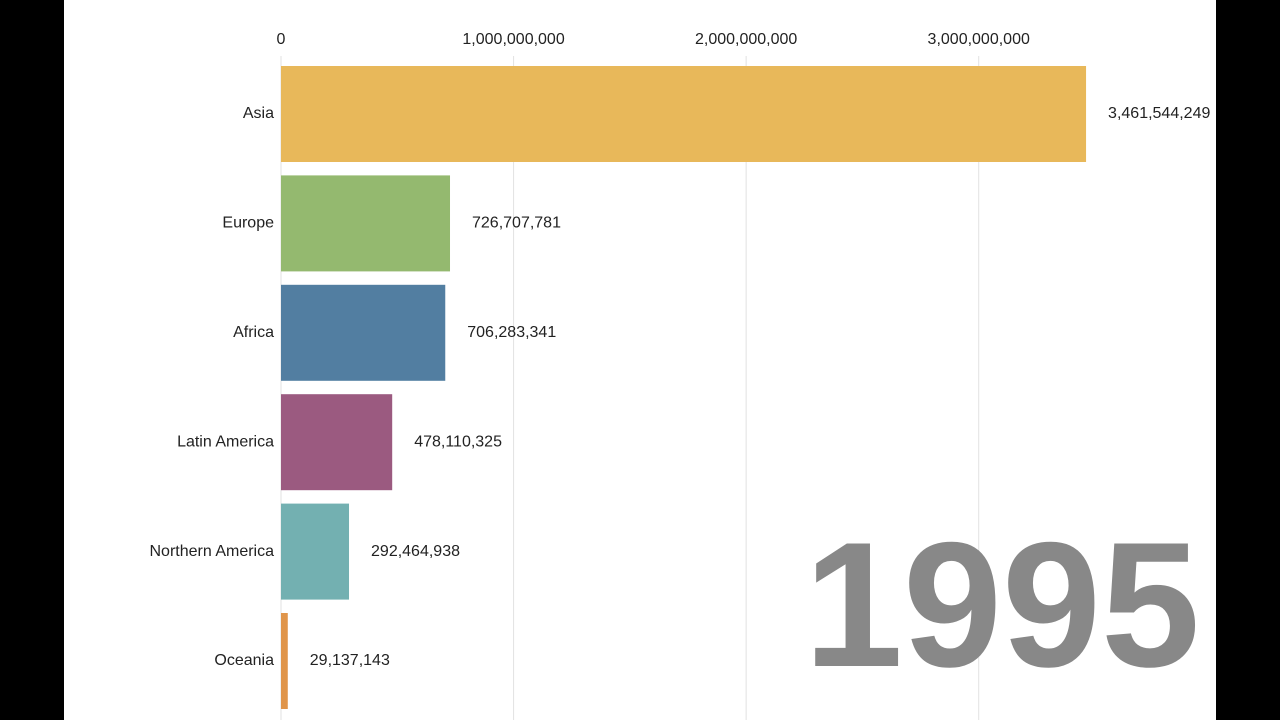 The width and height of the screenshot is (1280, 720). Describe the element at coordinates (746, 39) in the screenshot. I see `x-tick-label: 2,000,000,000` at that location.